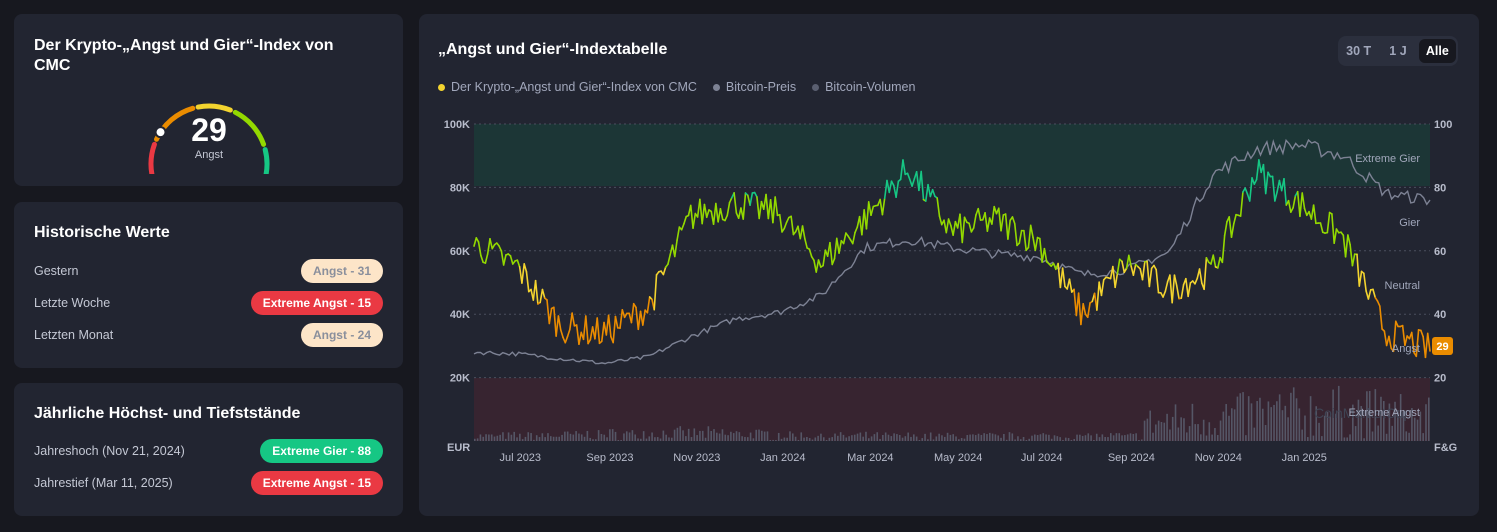 This screenshot has height=532, width=1497. What do you see at coordinates (316, 303) in the screenshot?
I see `status-badge: Extreme Angst - 15` at bounding box center [316, 303].